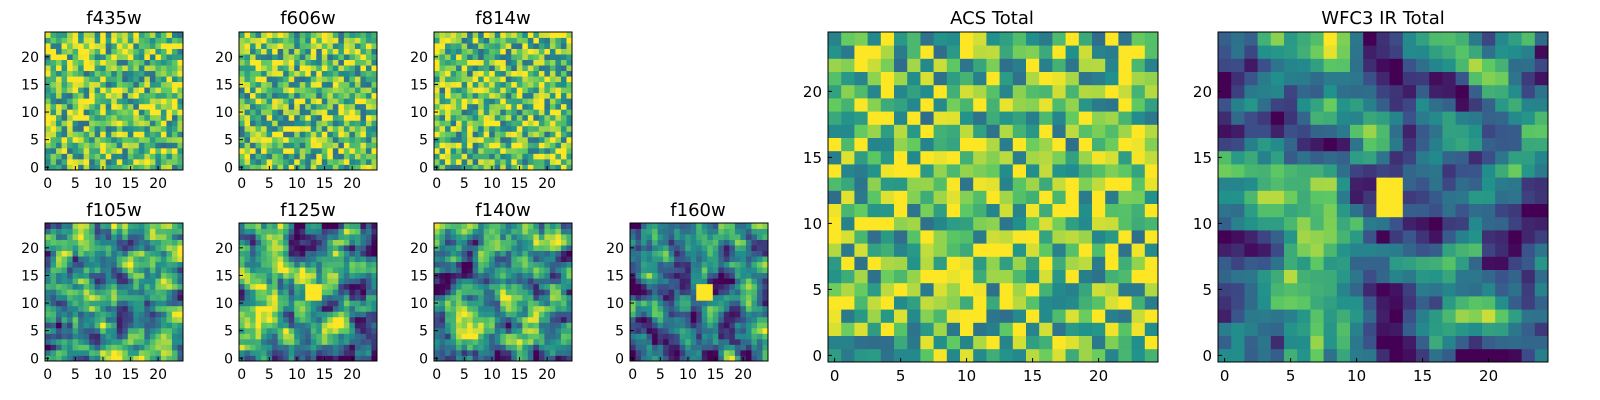 This screenshot has width=1600, height=400. I want to click on x-tick-label: 20, so click(547, 184).